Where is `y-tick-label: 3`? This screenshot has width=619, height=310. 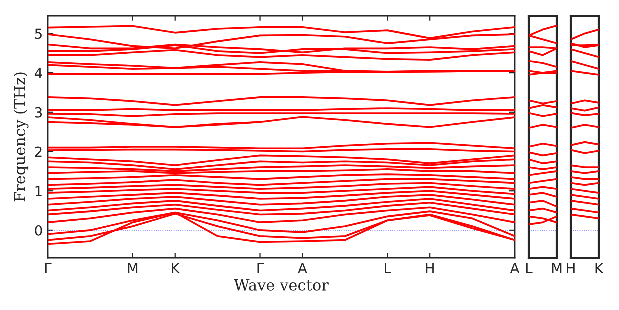
y-tick-label: 3 is located at coordinates (38, 112).